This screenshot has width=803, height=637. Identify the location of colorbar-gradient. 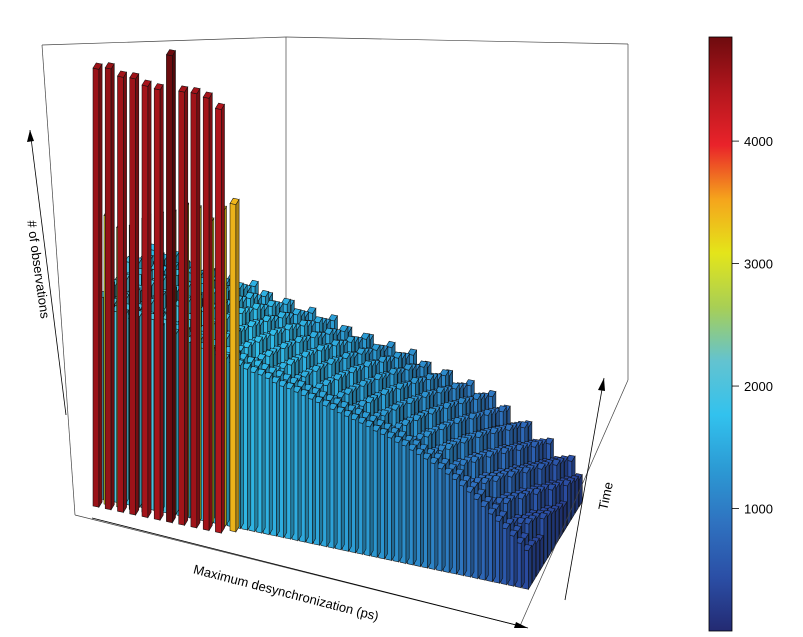
(720, 334).